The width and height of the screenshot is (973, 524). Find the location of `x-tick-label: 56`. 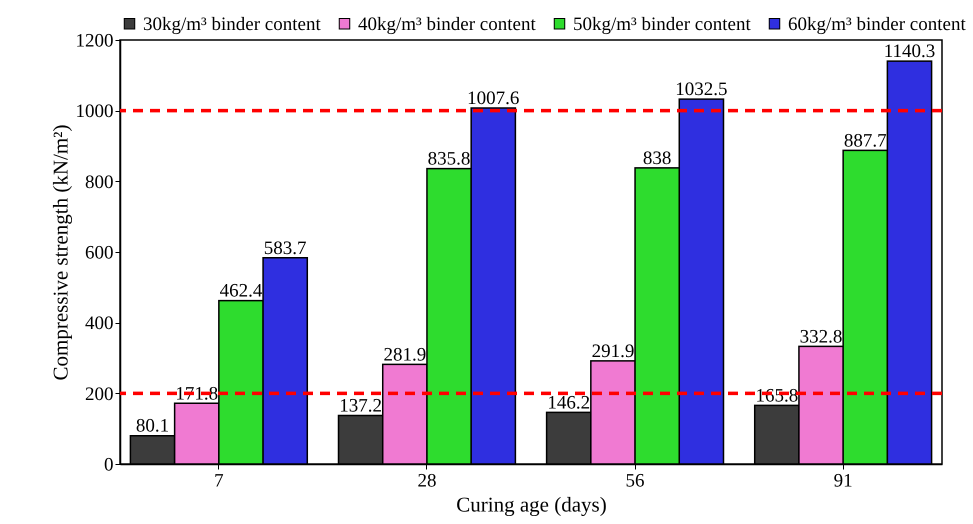

x-tick-label: 56 is located at coordinates (635, 481).